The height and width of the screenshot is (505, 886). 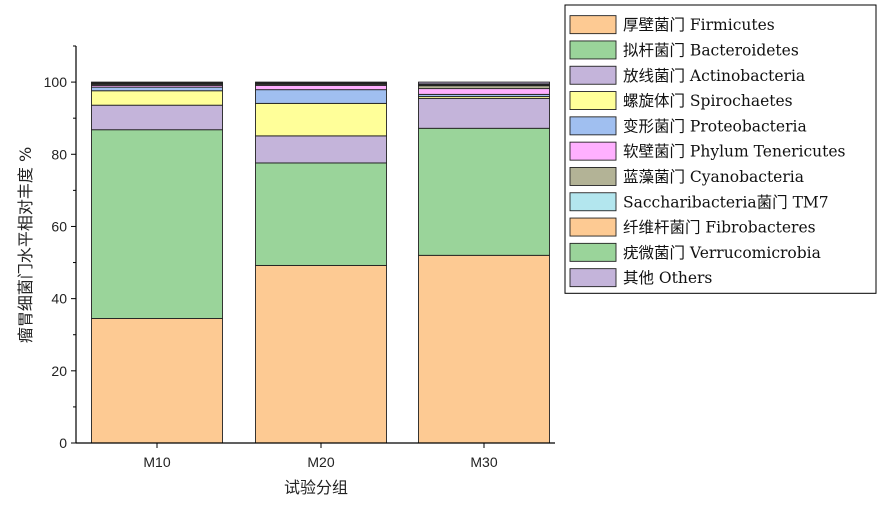 What do you see at coordinates (699, 25) in the screenshot?
I see `legend-label: 厚壁菌门 Firmicutes` at bounding box center [699, 25].